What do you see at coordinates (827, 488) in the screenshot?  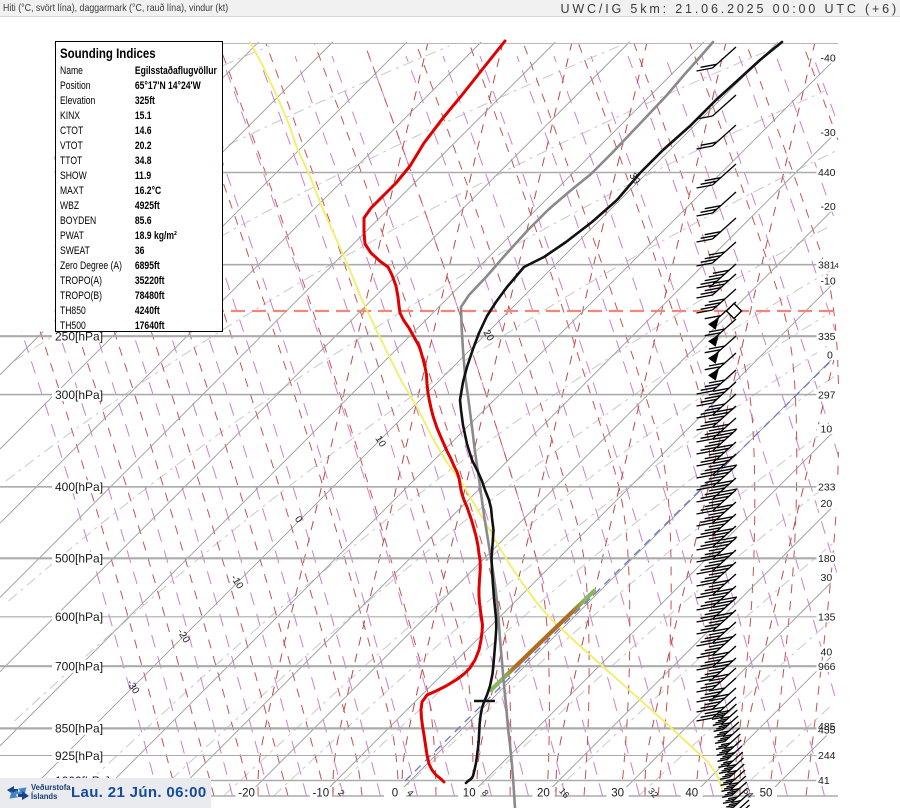 I see `svg-text: 233` at bounding box center [827, 488].